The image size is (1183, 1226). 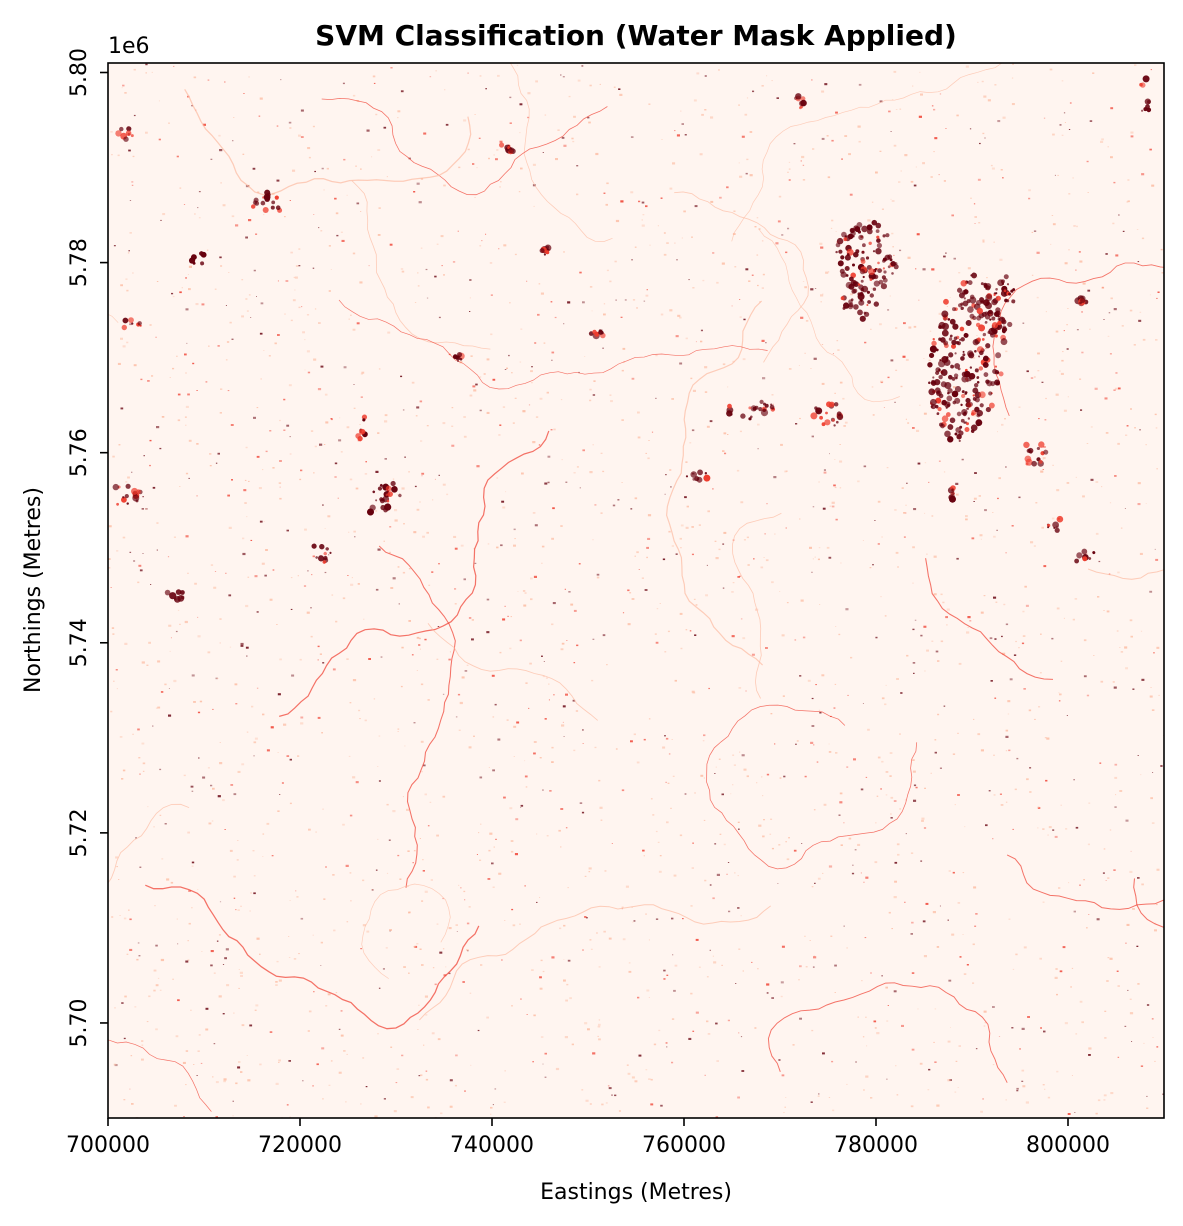 I want to click on y-tick-label: 5.76, so click(x=79, y=452).